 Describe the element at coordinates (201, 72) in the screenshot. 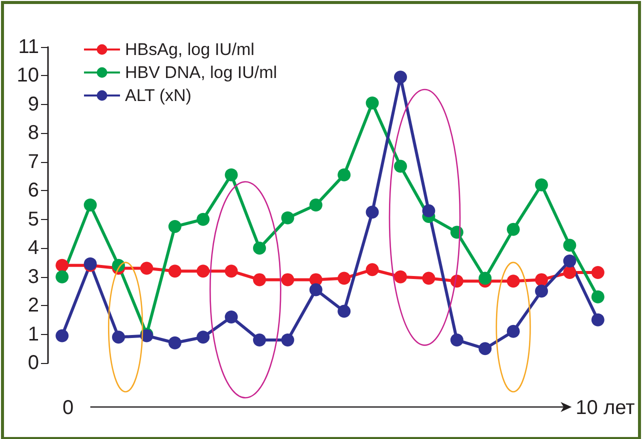

I see `legend-label: HBV DNA, log IU/ml` at that location.